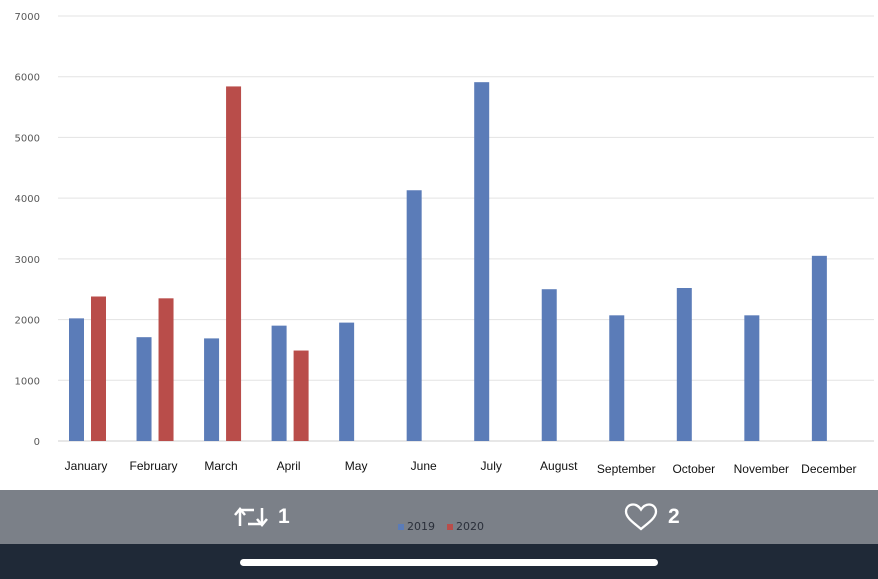 The height and width of the screenshot is (579, 878). What do you see at coordinates (761, 469) in the screenshot?
I see `x-tick-label: November` at bounding box center [761, 469].